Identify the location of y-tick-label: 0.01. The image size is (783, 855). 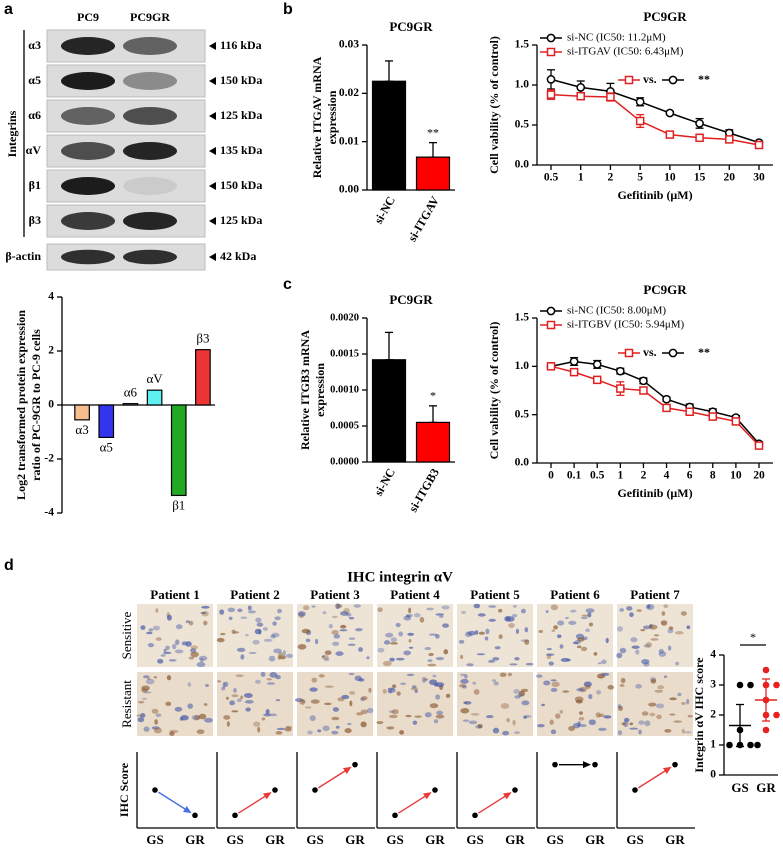
(349, 141).